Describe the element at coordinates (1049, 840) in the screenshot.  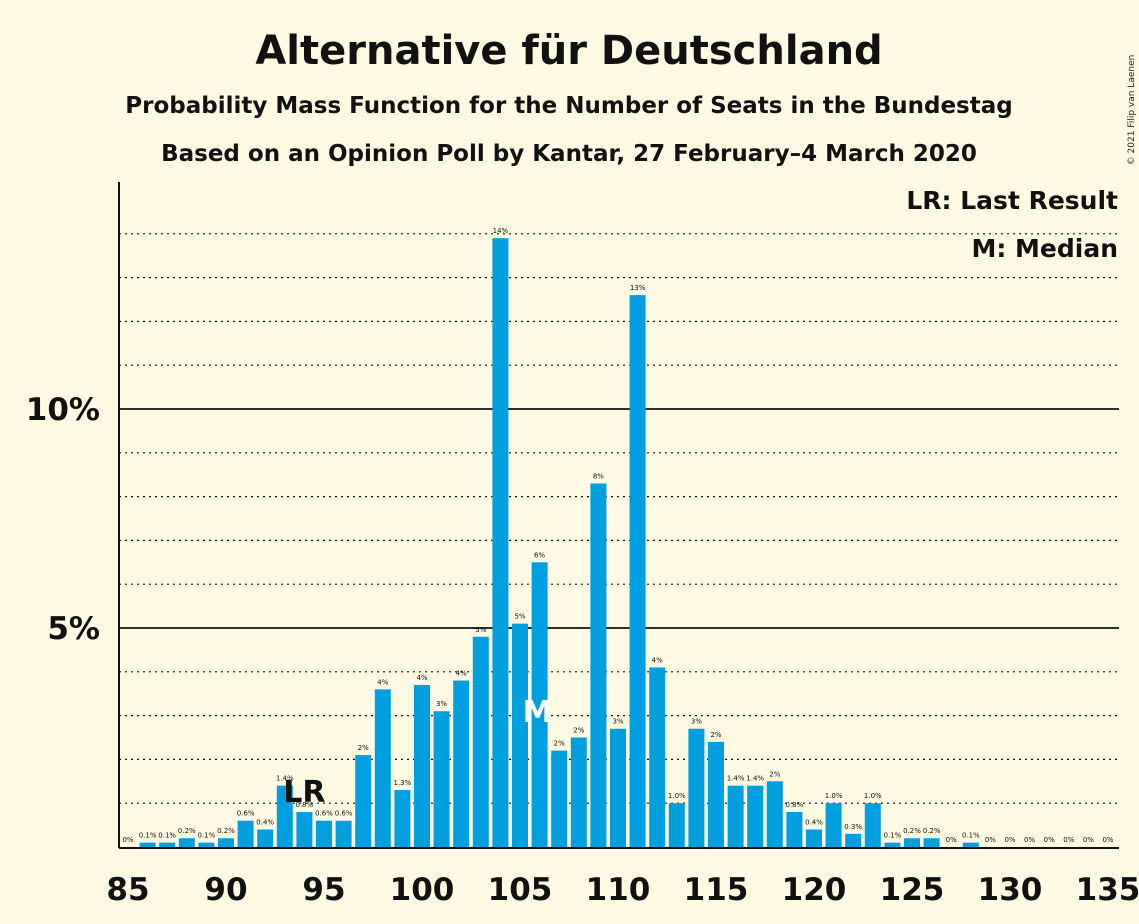
I see `bar-label-seat-132: 0%` at that location.